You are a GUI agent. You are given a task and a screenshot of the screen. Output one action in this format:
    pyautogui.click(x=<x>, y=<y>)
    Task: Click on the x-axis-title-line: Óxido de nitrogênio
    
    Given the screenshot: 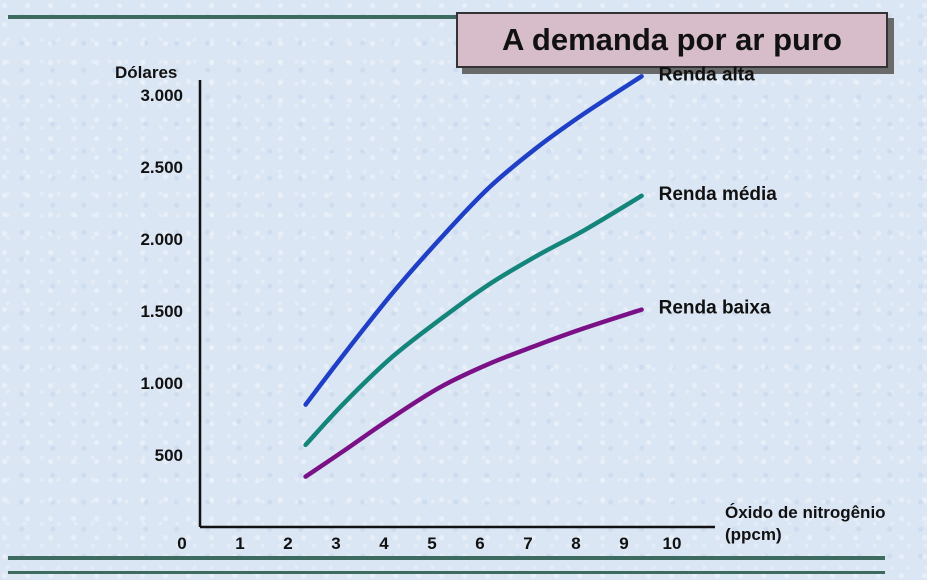 What is the action you would take?
    pyautogui.click(x=805, y=512)
    